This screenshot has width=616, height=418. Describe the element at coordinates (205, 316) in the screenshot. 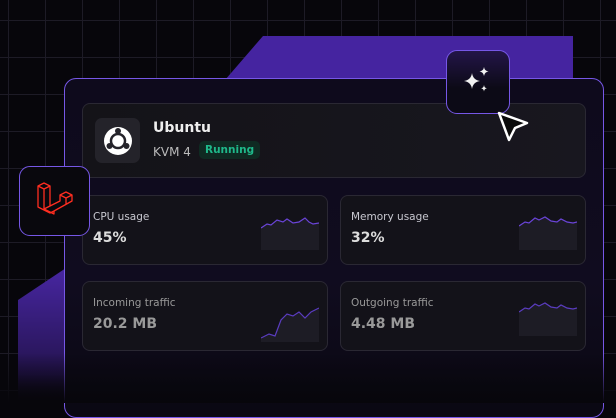

I see `incoming-traffic-card: Incoming traffic 20.2 MB` at that location.